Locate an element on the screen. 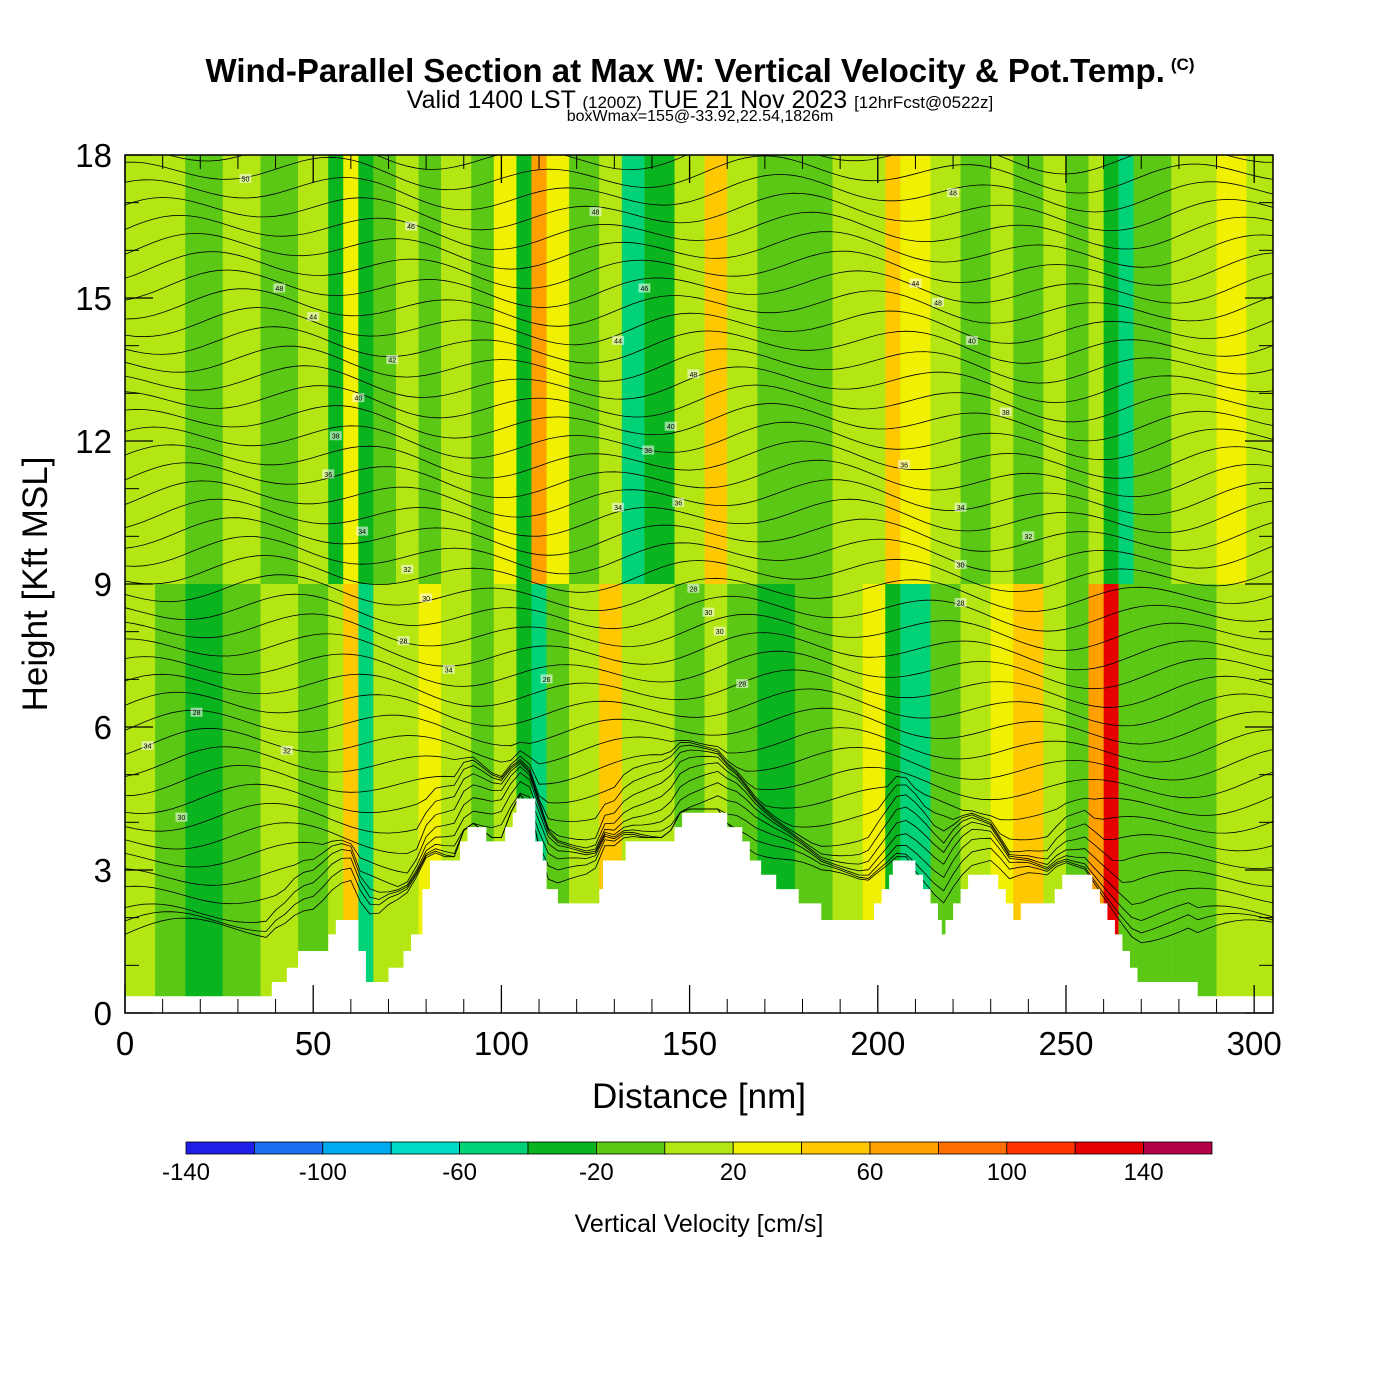  contour-label: 28 is located at coordinates (742, 684).